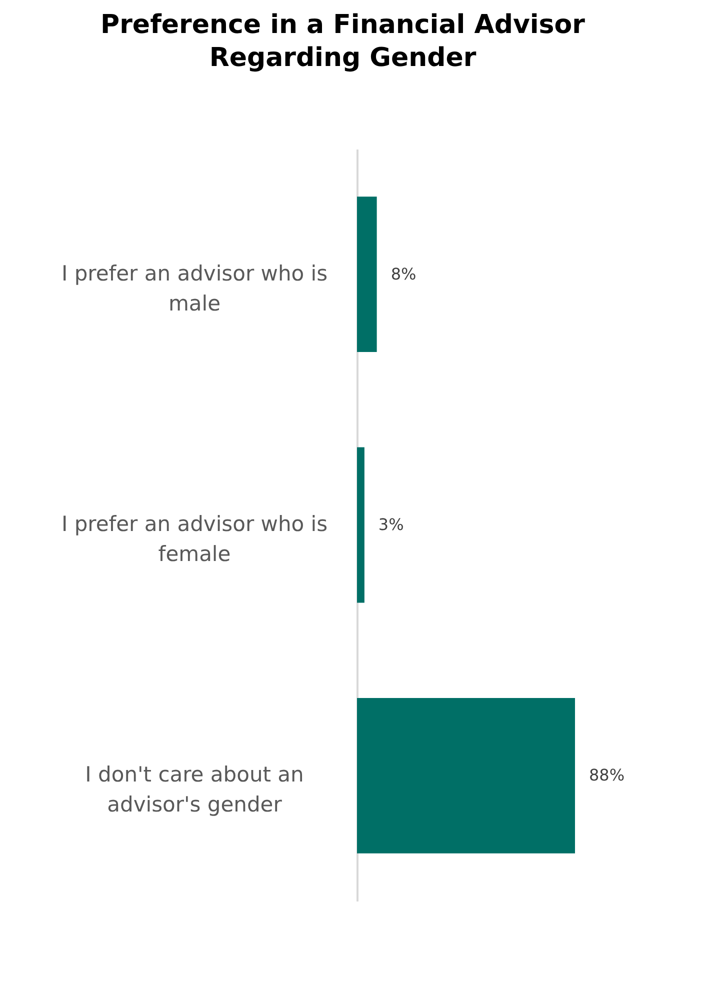 This screenshot has width=709, height=993. What do you see at coordinates (403, 274) in the screenshot?
I see `data-label: 8%` at bounding box center [403, 274].